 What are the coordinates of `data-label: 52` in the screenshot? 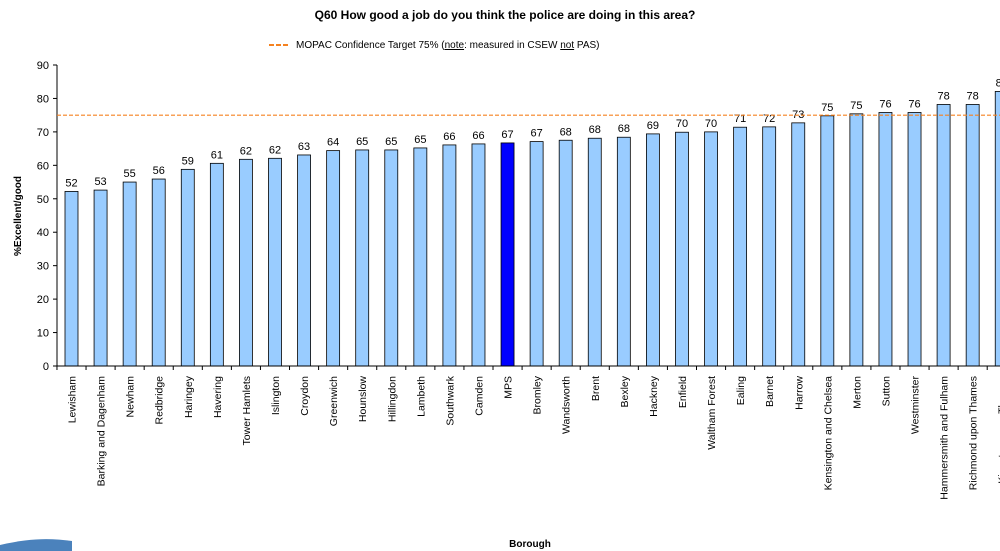 It's located at (71, 183).